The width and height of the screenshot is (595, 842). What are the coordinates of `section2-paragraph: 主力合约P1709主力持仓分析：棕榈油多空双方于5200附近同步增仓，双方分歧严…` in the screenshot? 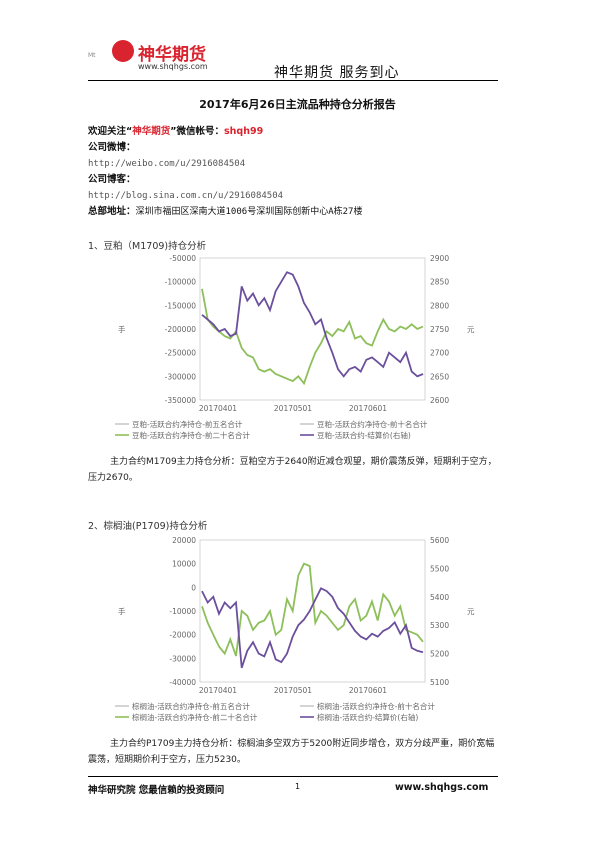 It's located at (291, 752).